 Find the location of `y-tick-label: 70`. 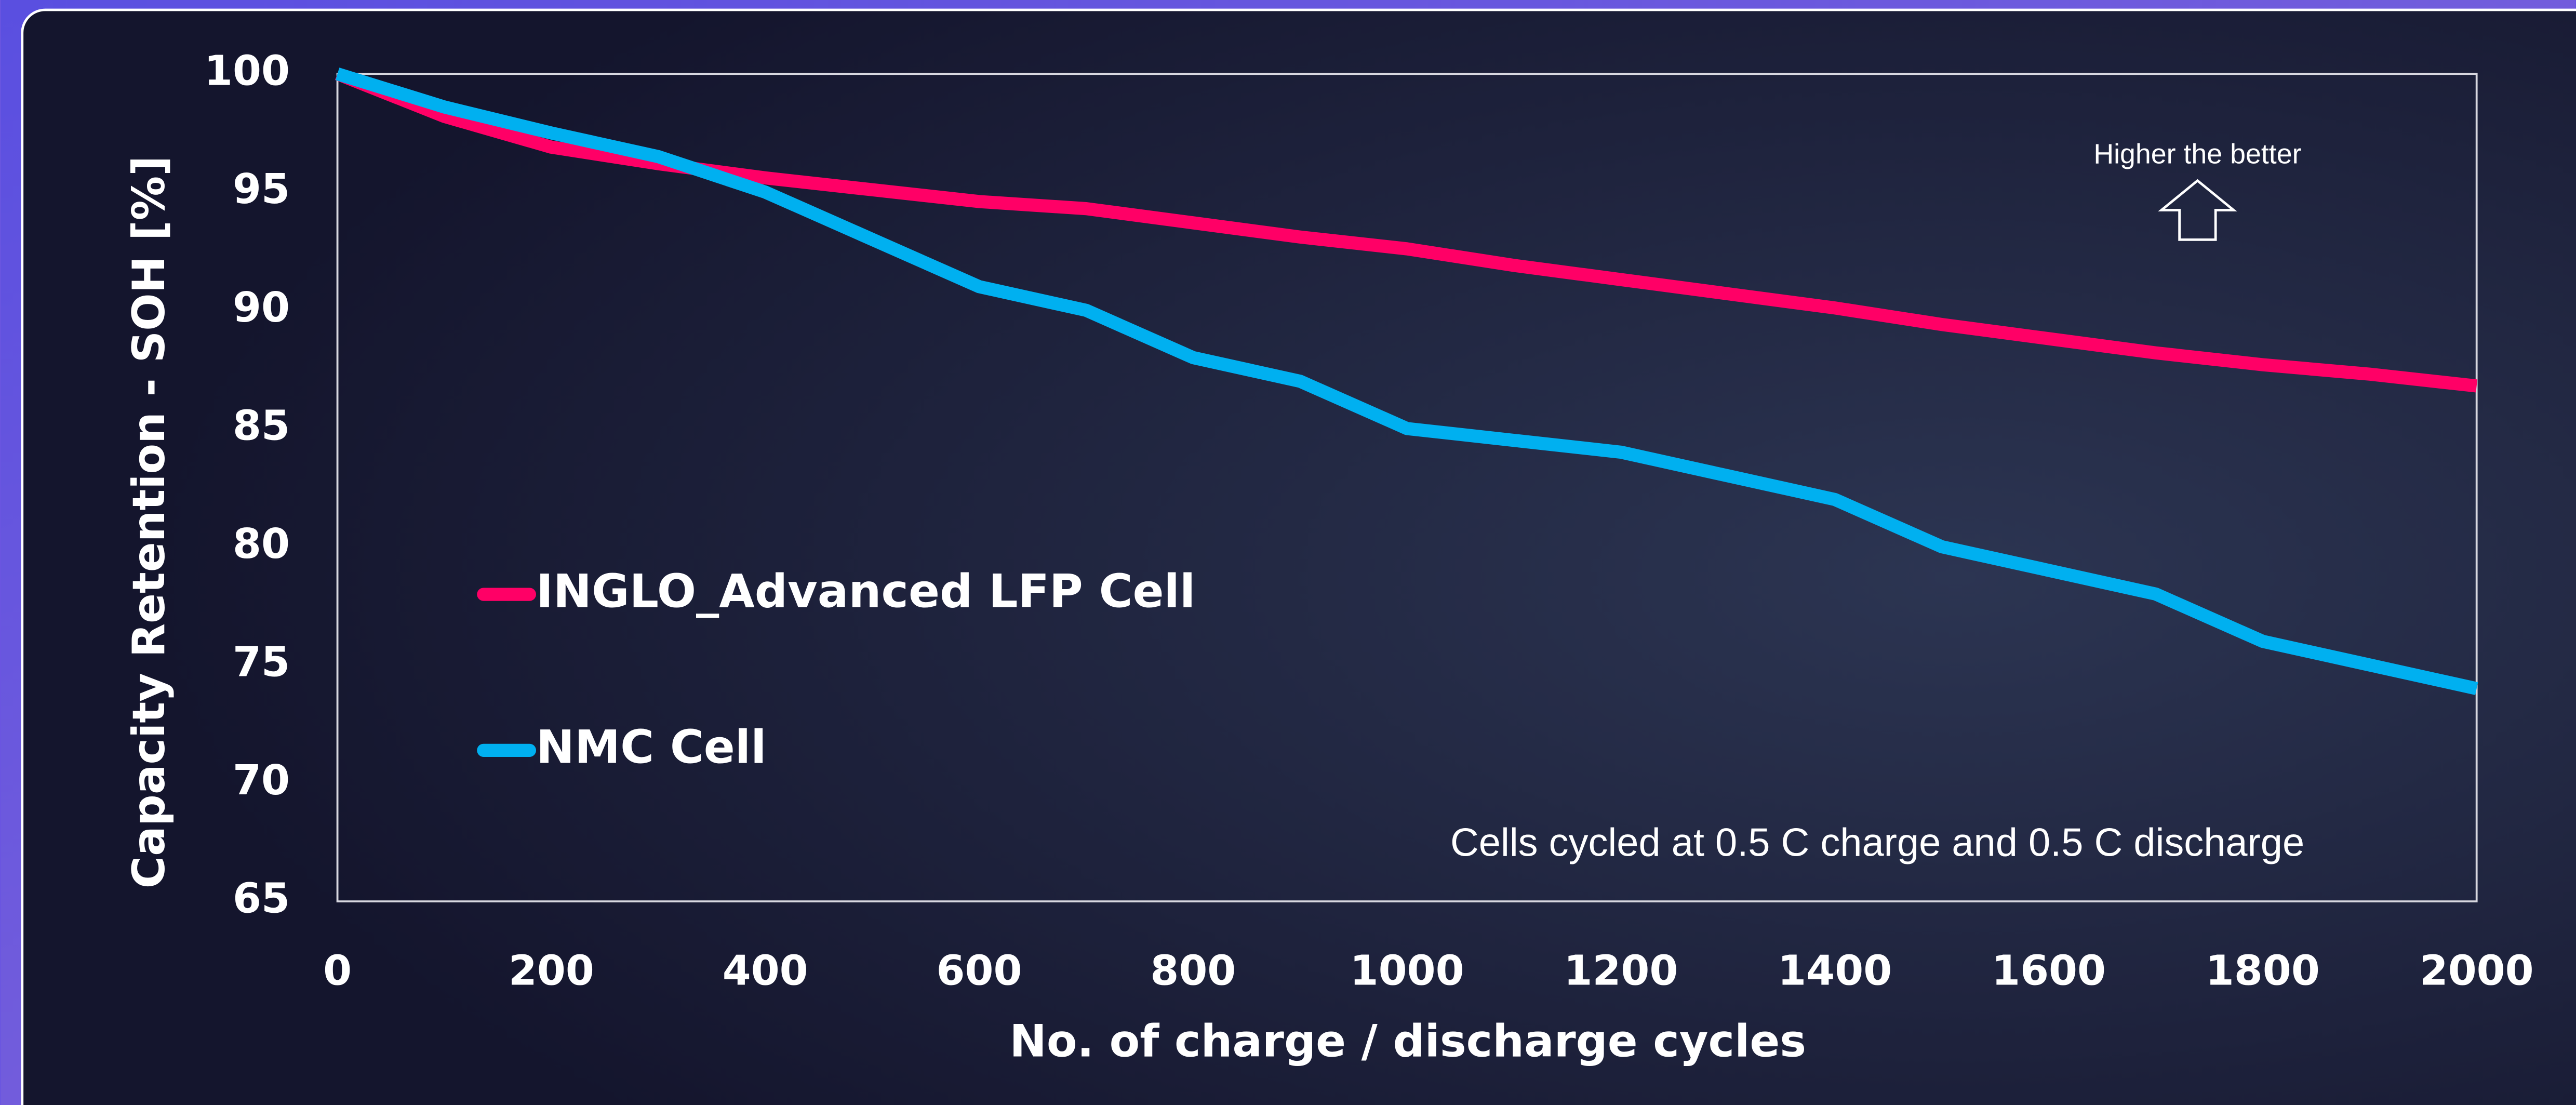

y-tick-label: 70 is located at coordinates (261, 780).